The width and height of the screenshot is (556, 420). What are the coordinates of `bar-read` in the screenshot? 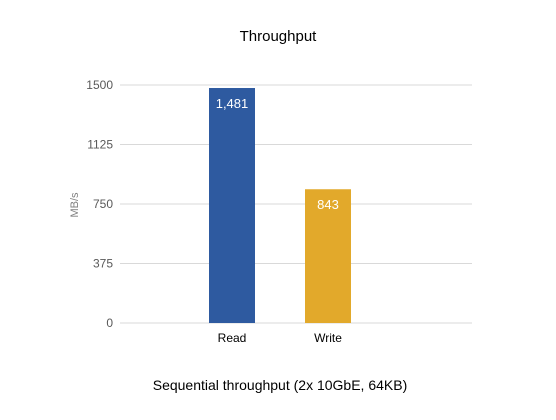 It's located at (232, 205).